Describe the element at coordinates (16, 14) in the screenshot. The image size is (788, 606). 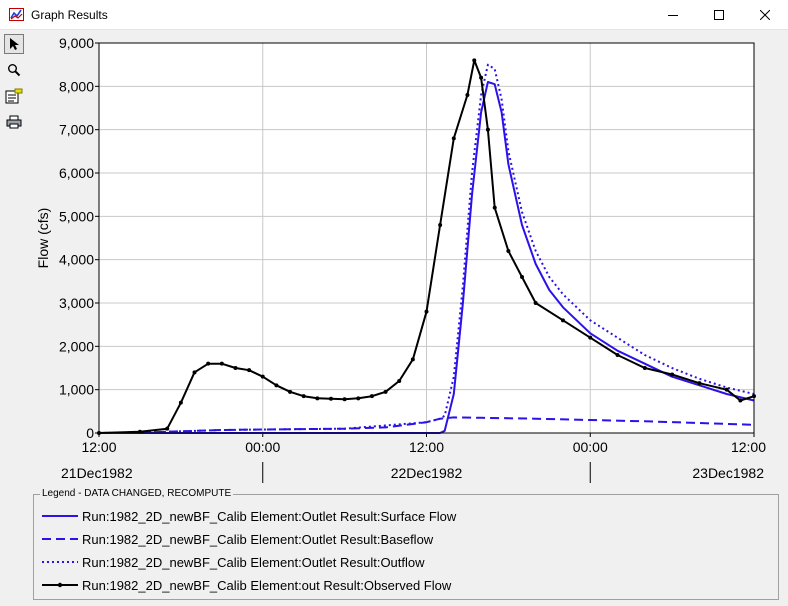
I see `app-icon` at that location.